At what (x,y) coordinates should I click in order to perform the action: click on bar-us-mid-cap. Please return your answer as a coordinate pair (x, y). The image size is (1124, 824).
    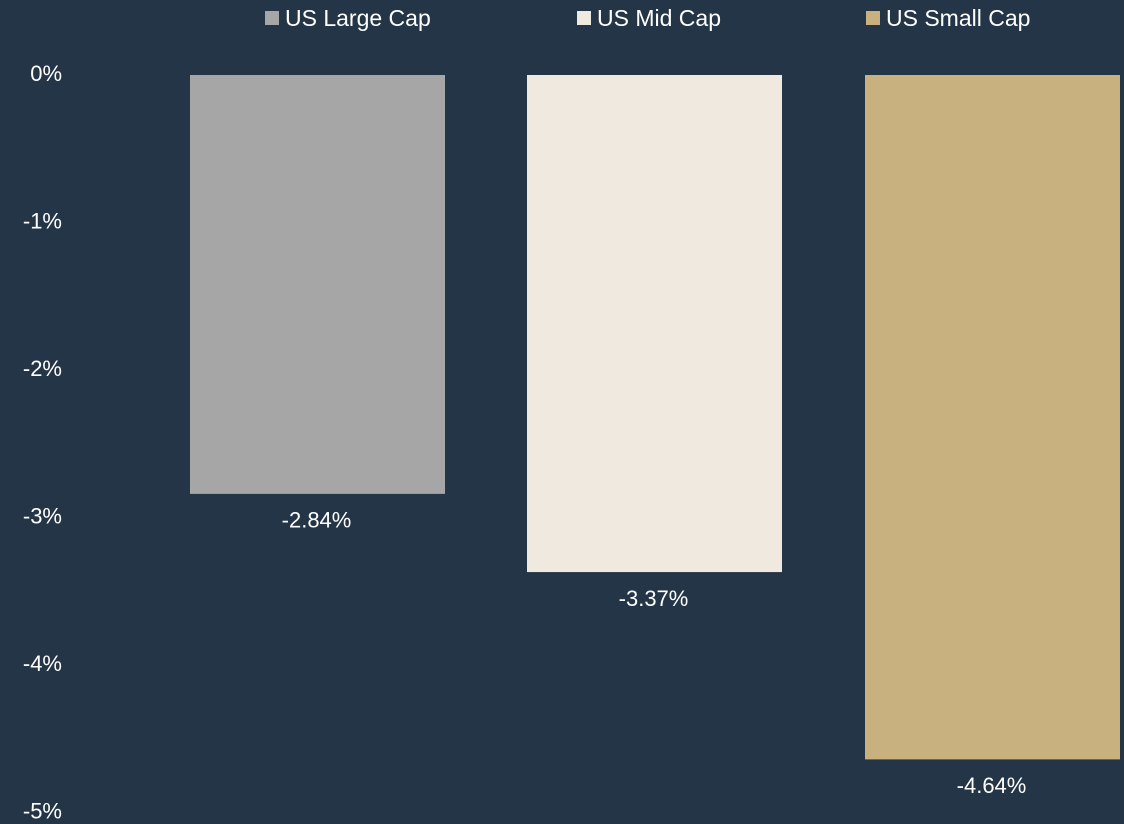
    Looking at the image, I should click on (654, 324).